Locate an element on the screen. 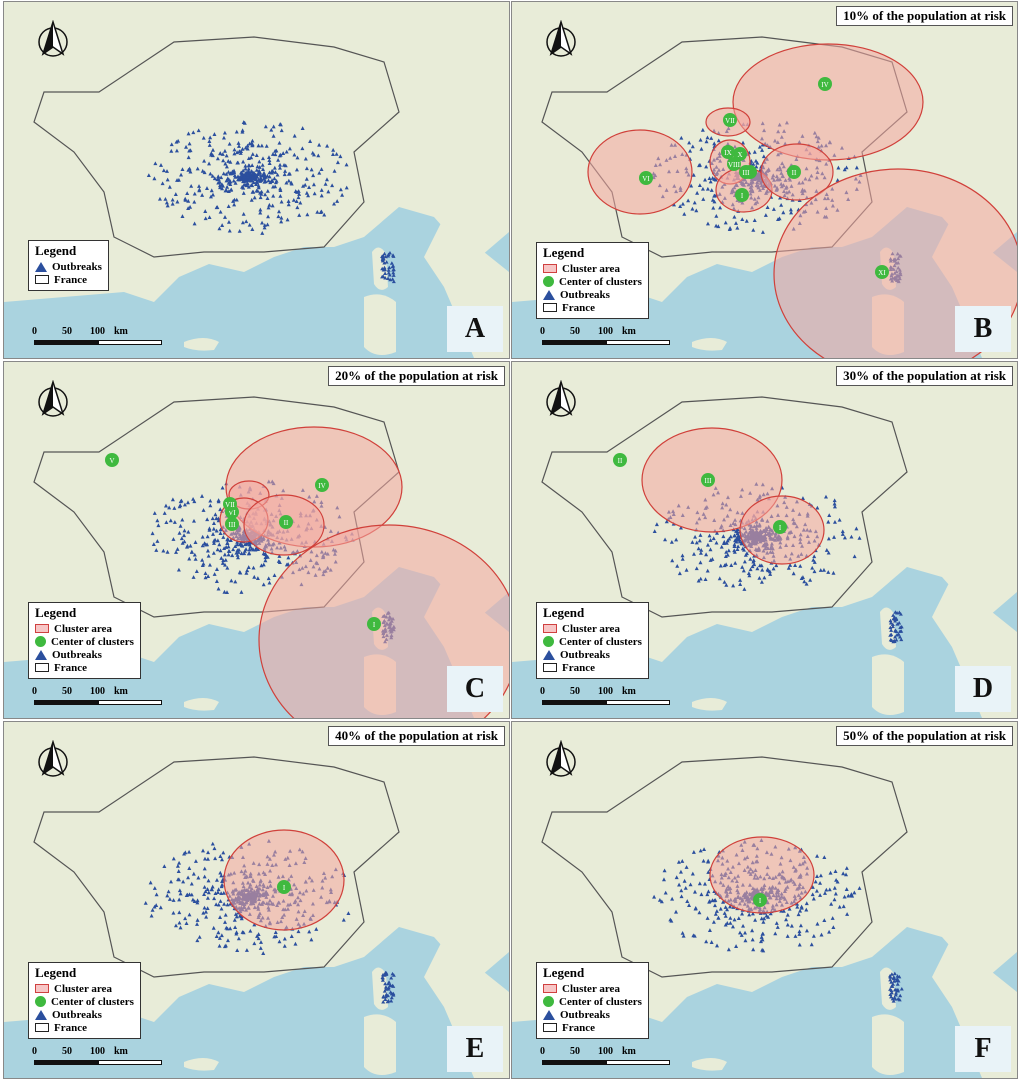 Image resolution: width=1021 pixels, height=1081 pixels. cluster-label: X is located at coordinates (739, 155).